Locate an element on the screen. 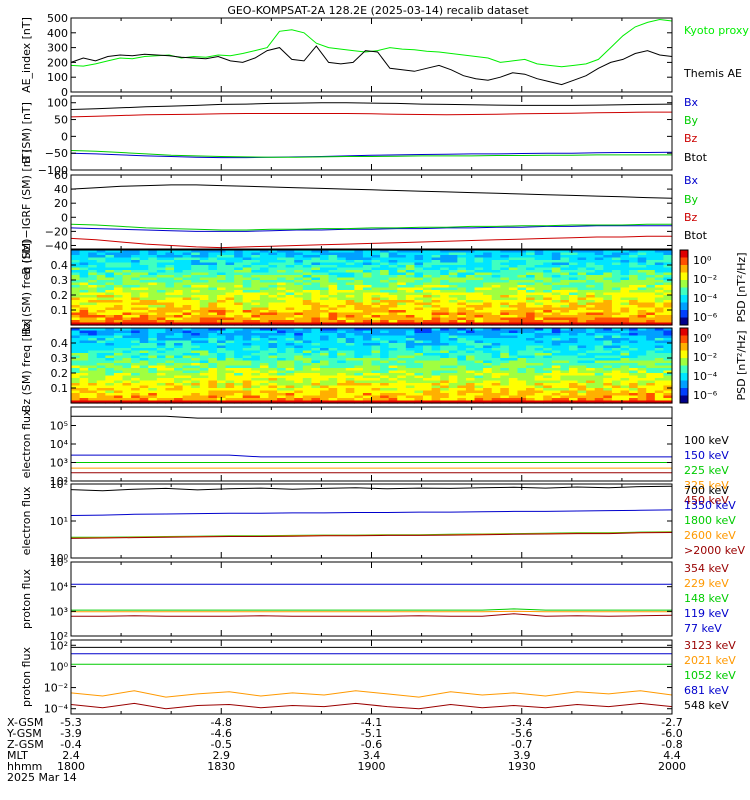 Image resolution: width=750 pixels, height=800 pixels. y-tick-label: 0.3 is located at coordinates (60, 358).